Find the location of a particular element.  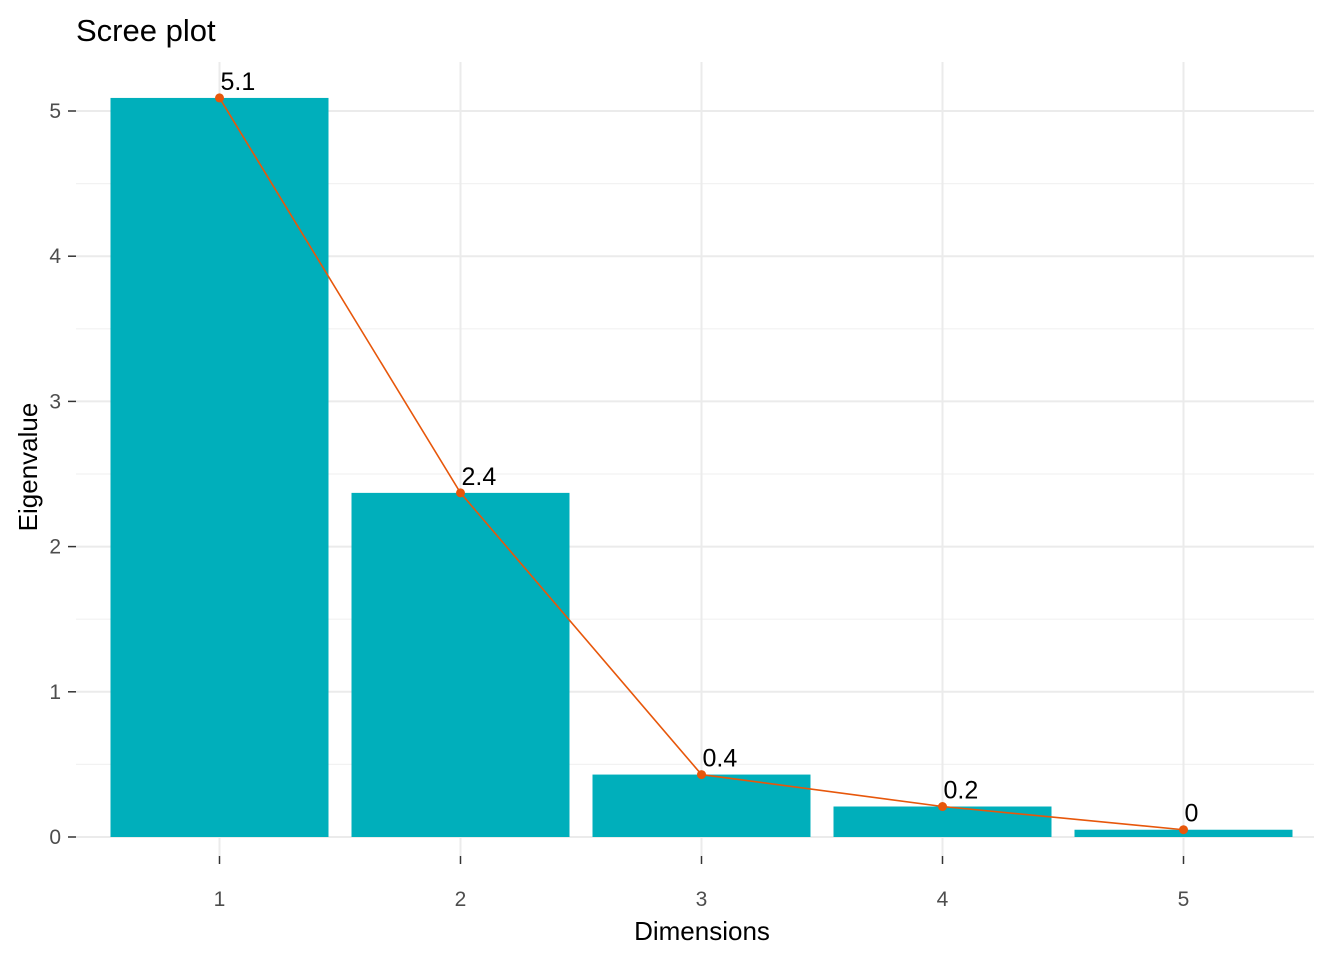

data-label: 0.2 is located at coordinates (961, 791).